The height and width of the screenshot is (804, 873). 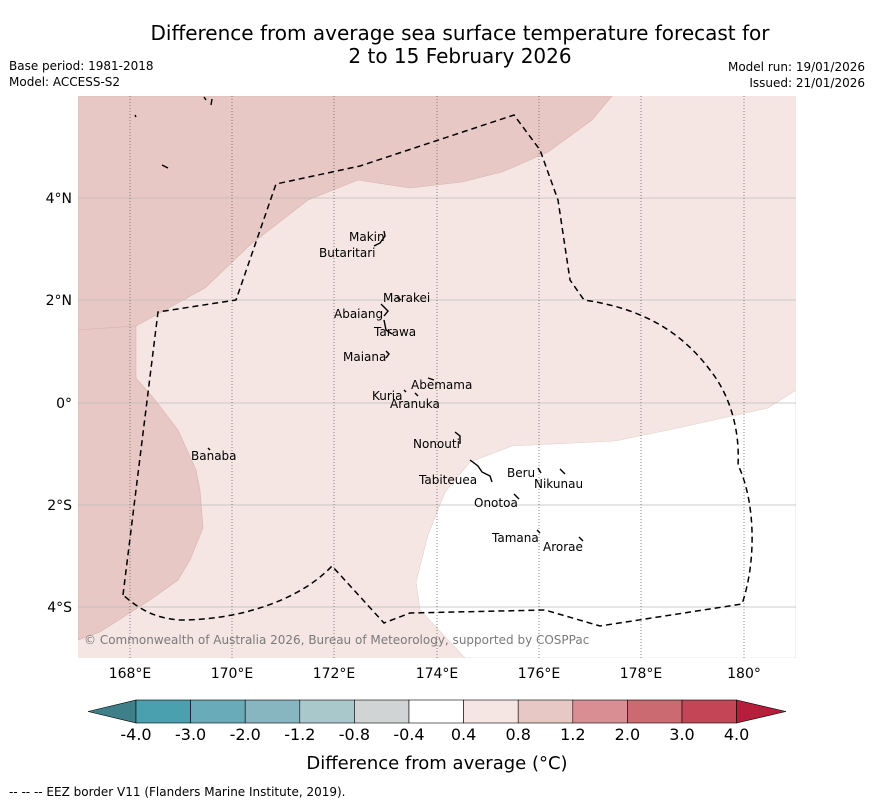 What do you see at coordinates (460, 56) in the screenshot?
I see `title-line-2: 2 to 15 February 2026` at bounding box center [460, 56].